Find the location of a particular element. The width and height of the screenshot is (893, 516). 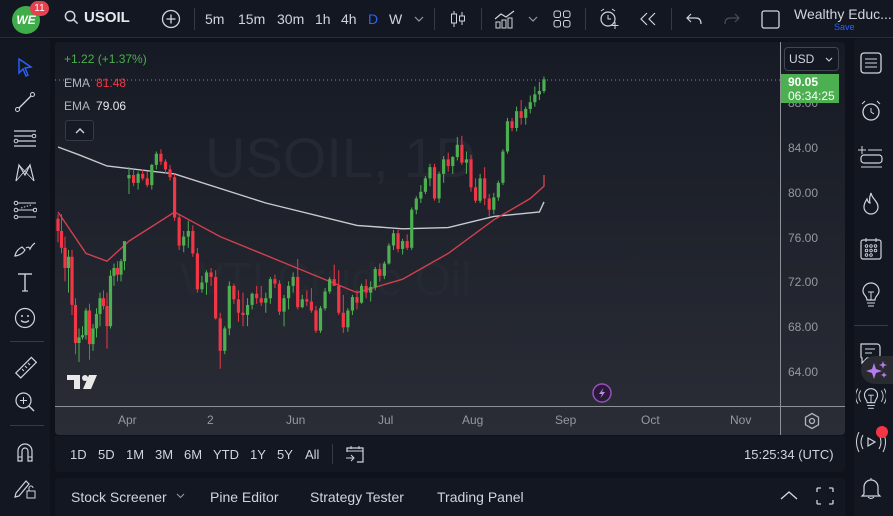

idea-stream-button is located at coordinates (871, 398).